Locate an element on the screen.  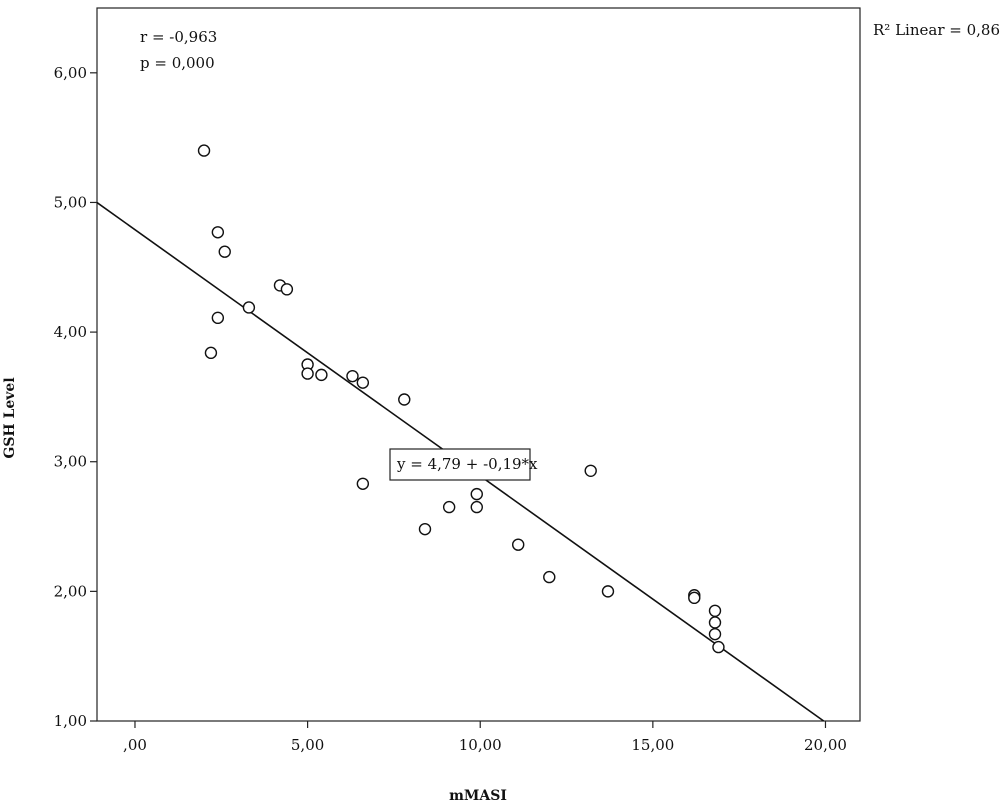
y-tick-label: 3,00 is located at coordinates (70, 462).